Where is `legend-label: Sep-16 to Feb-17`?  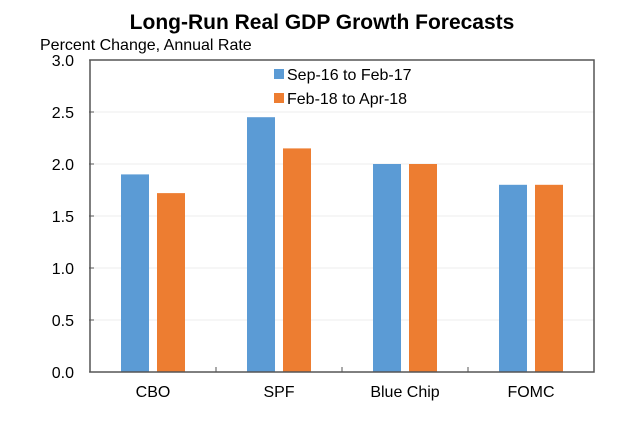
legend-label: Sep-16 to Feb-17 is located at coordinates (349, 75).